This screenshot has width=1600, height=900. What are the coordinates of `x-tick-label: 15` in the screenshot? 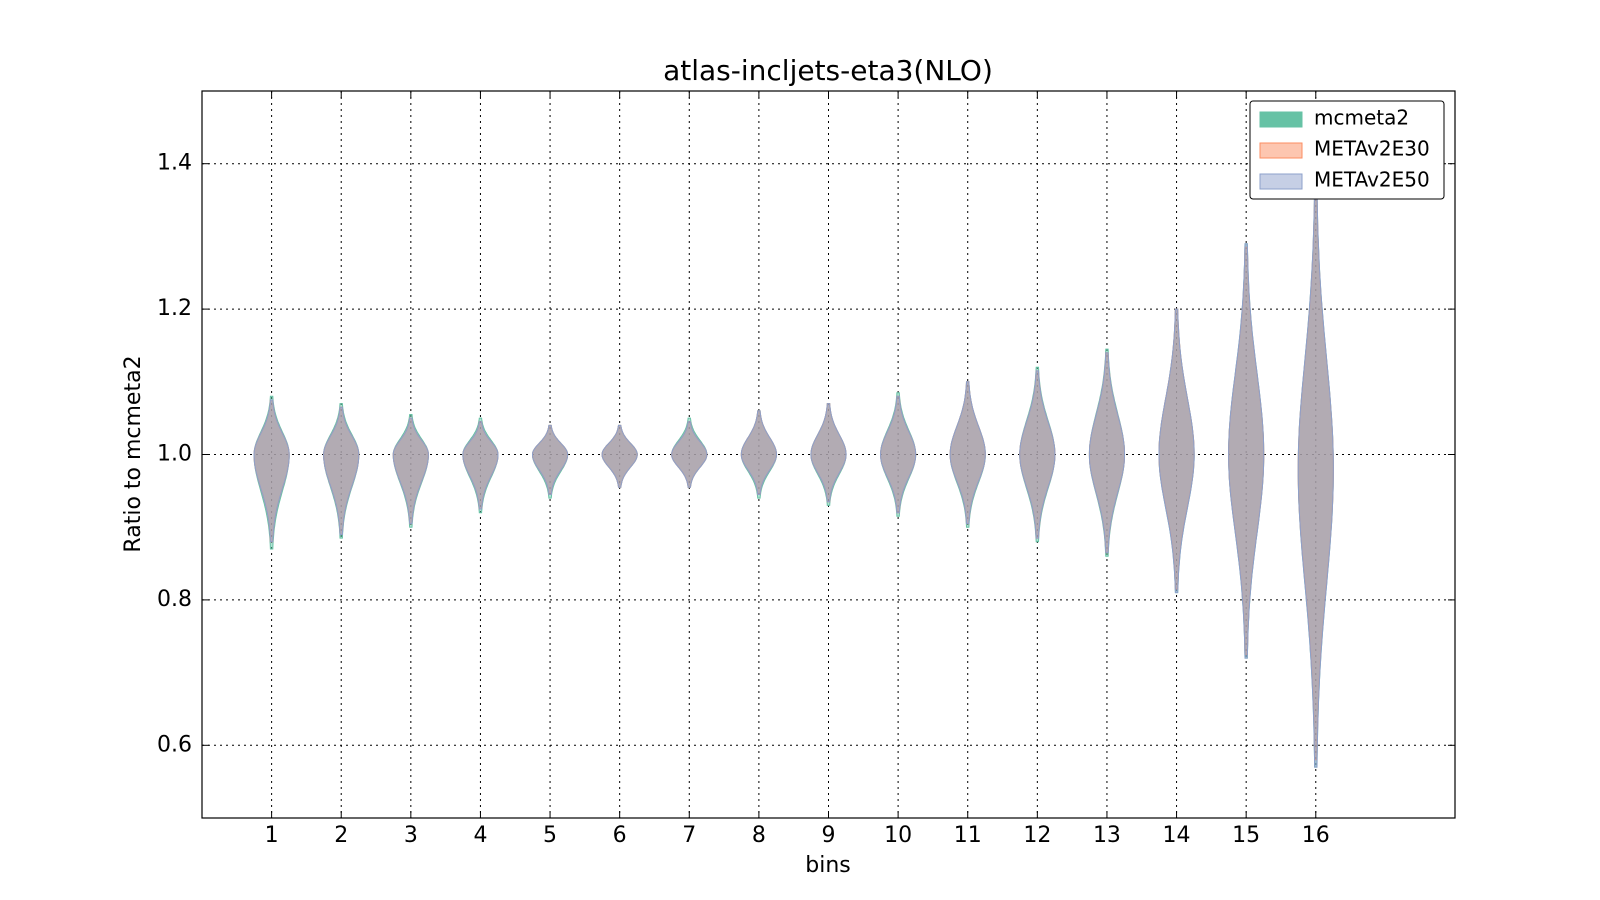 It's located at (1246, 835).